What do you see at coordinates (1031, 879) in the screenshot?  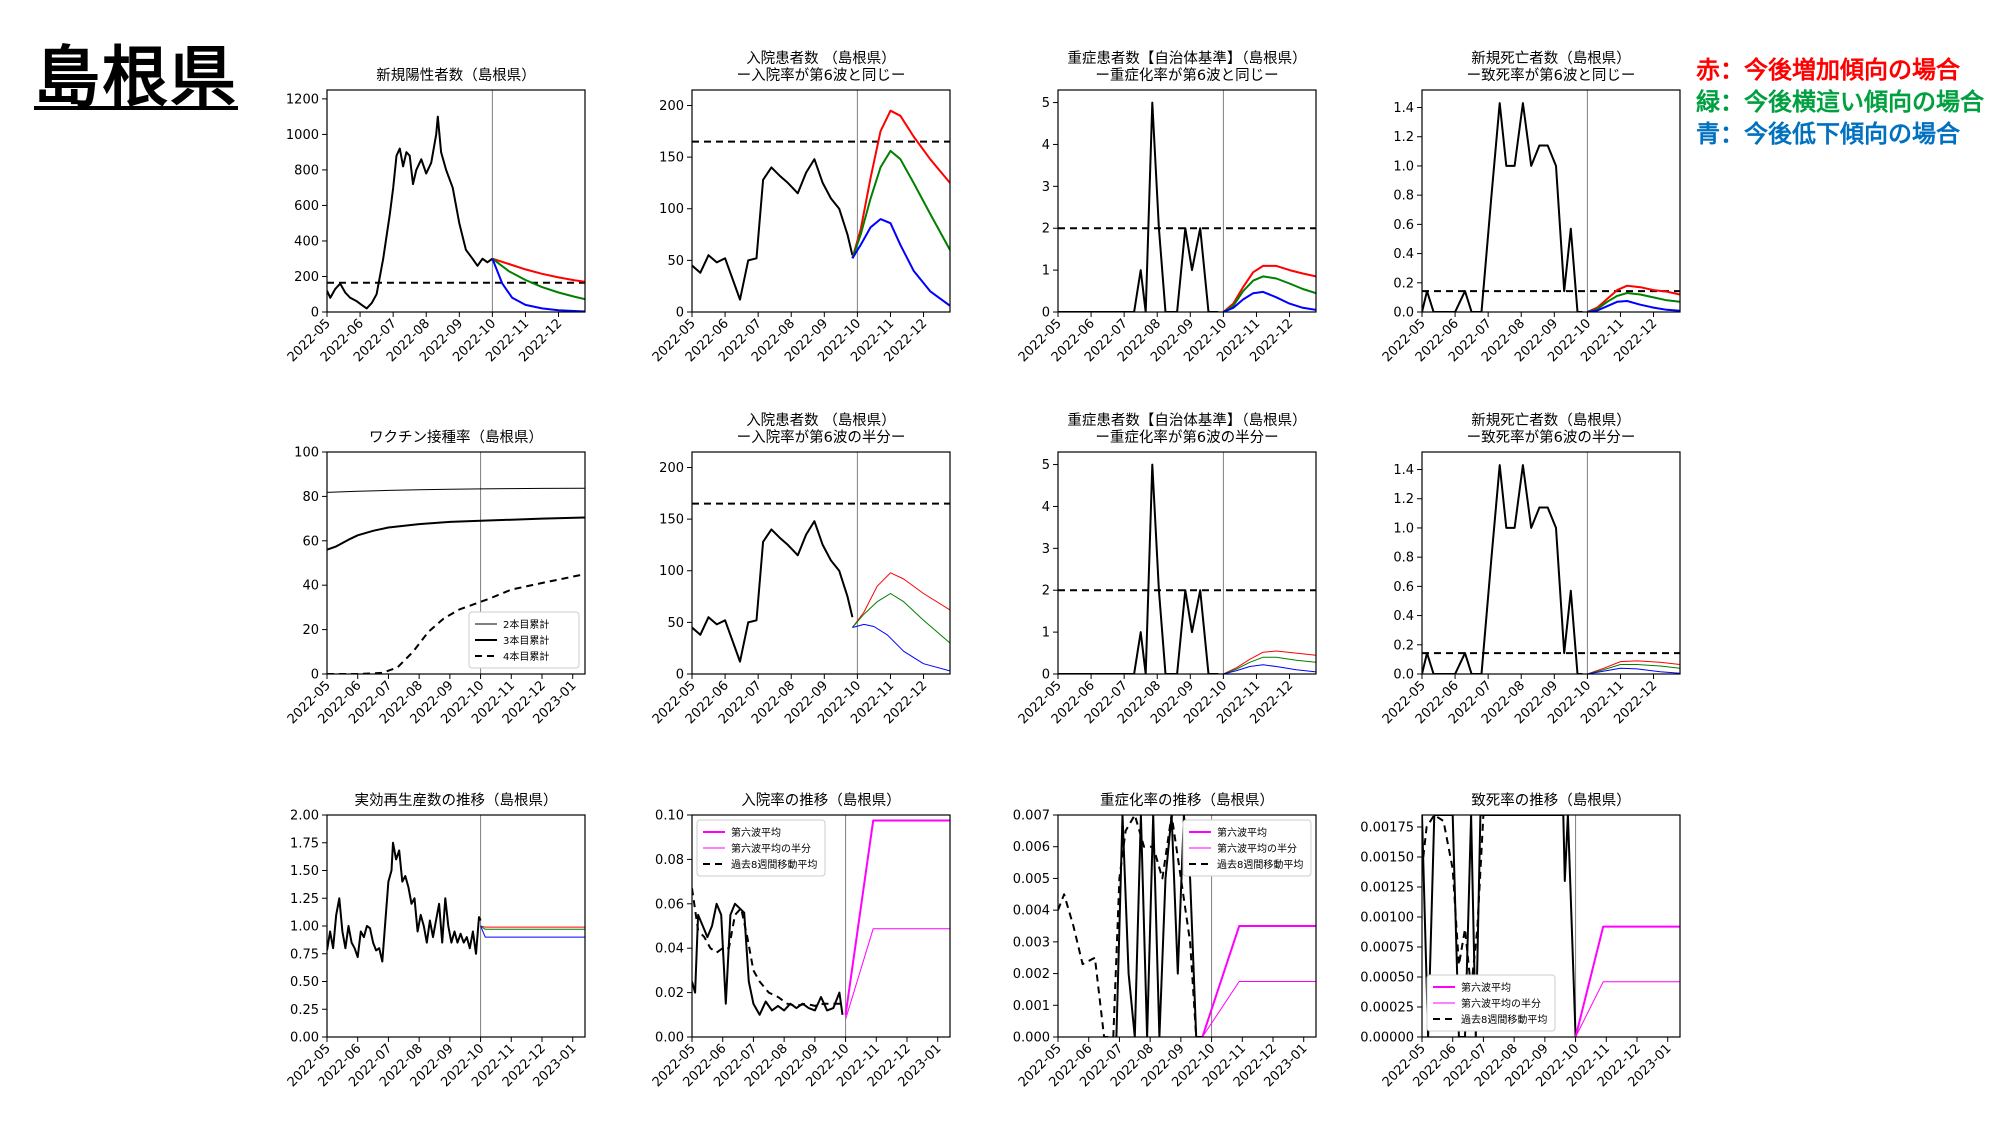 I see `y-tick-label: 0.005` at bounding box center [1031, 879].